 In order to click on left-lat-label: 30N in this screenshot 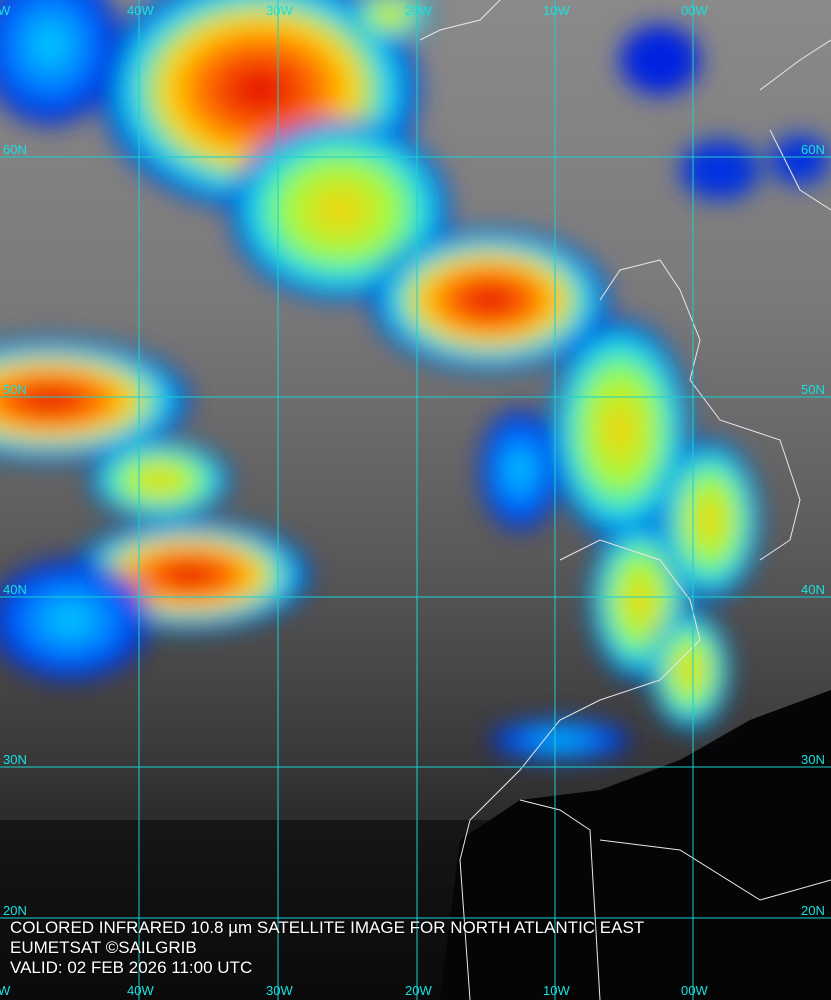, I will do `click(15, 759)`.